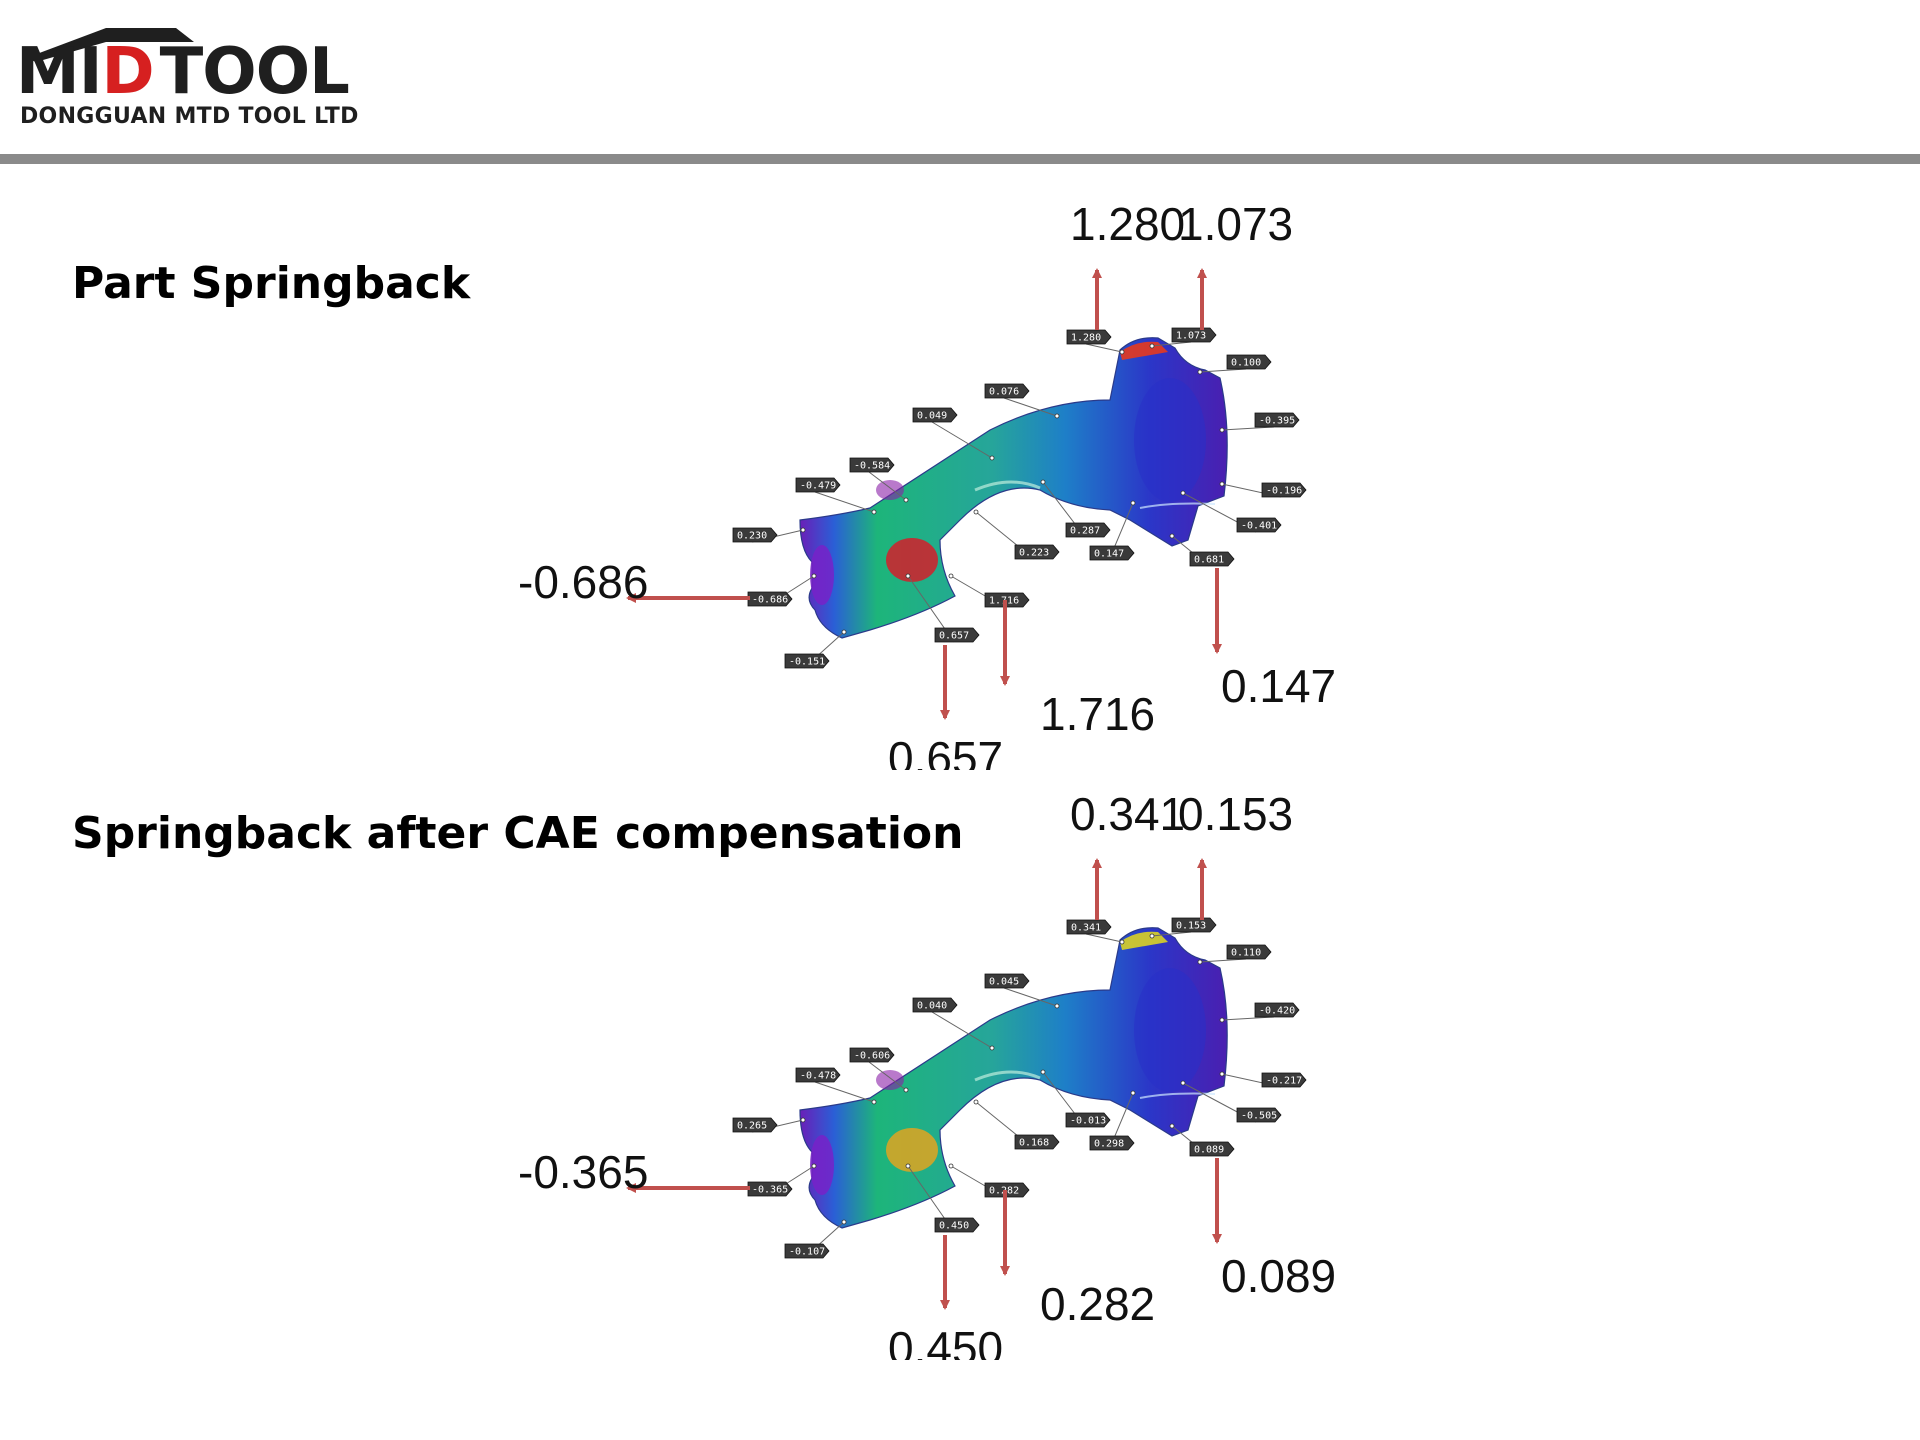 The height and width of the screenshot is (1440, 1920). I want to click on measurement-tag-value: -0.107, so click(807, 1252).